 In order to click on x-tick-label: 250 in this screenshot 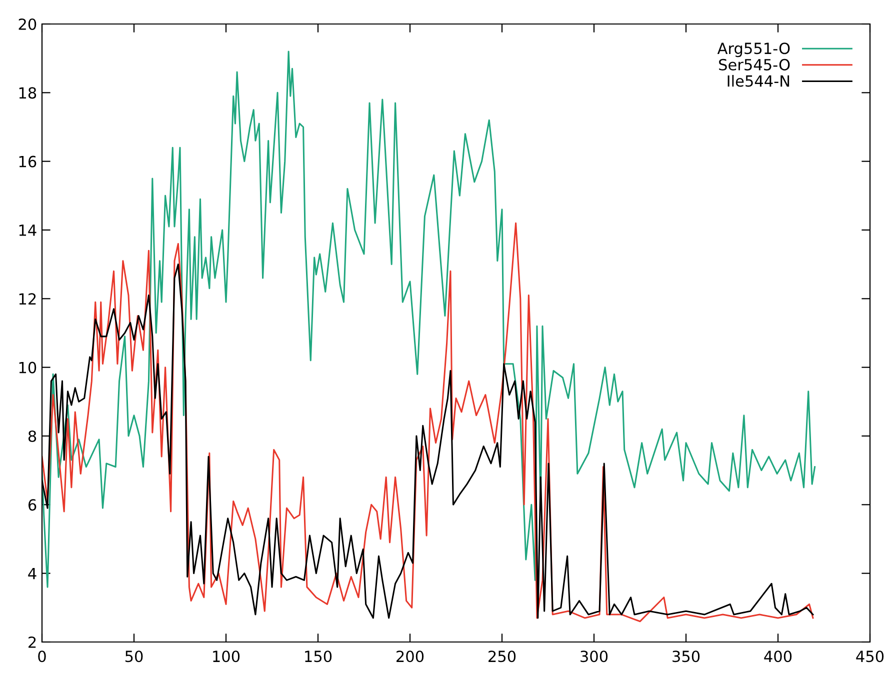, I will do `click(502, 656)`.